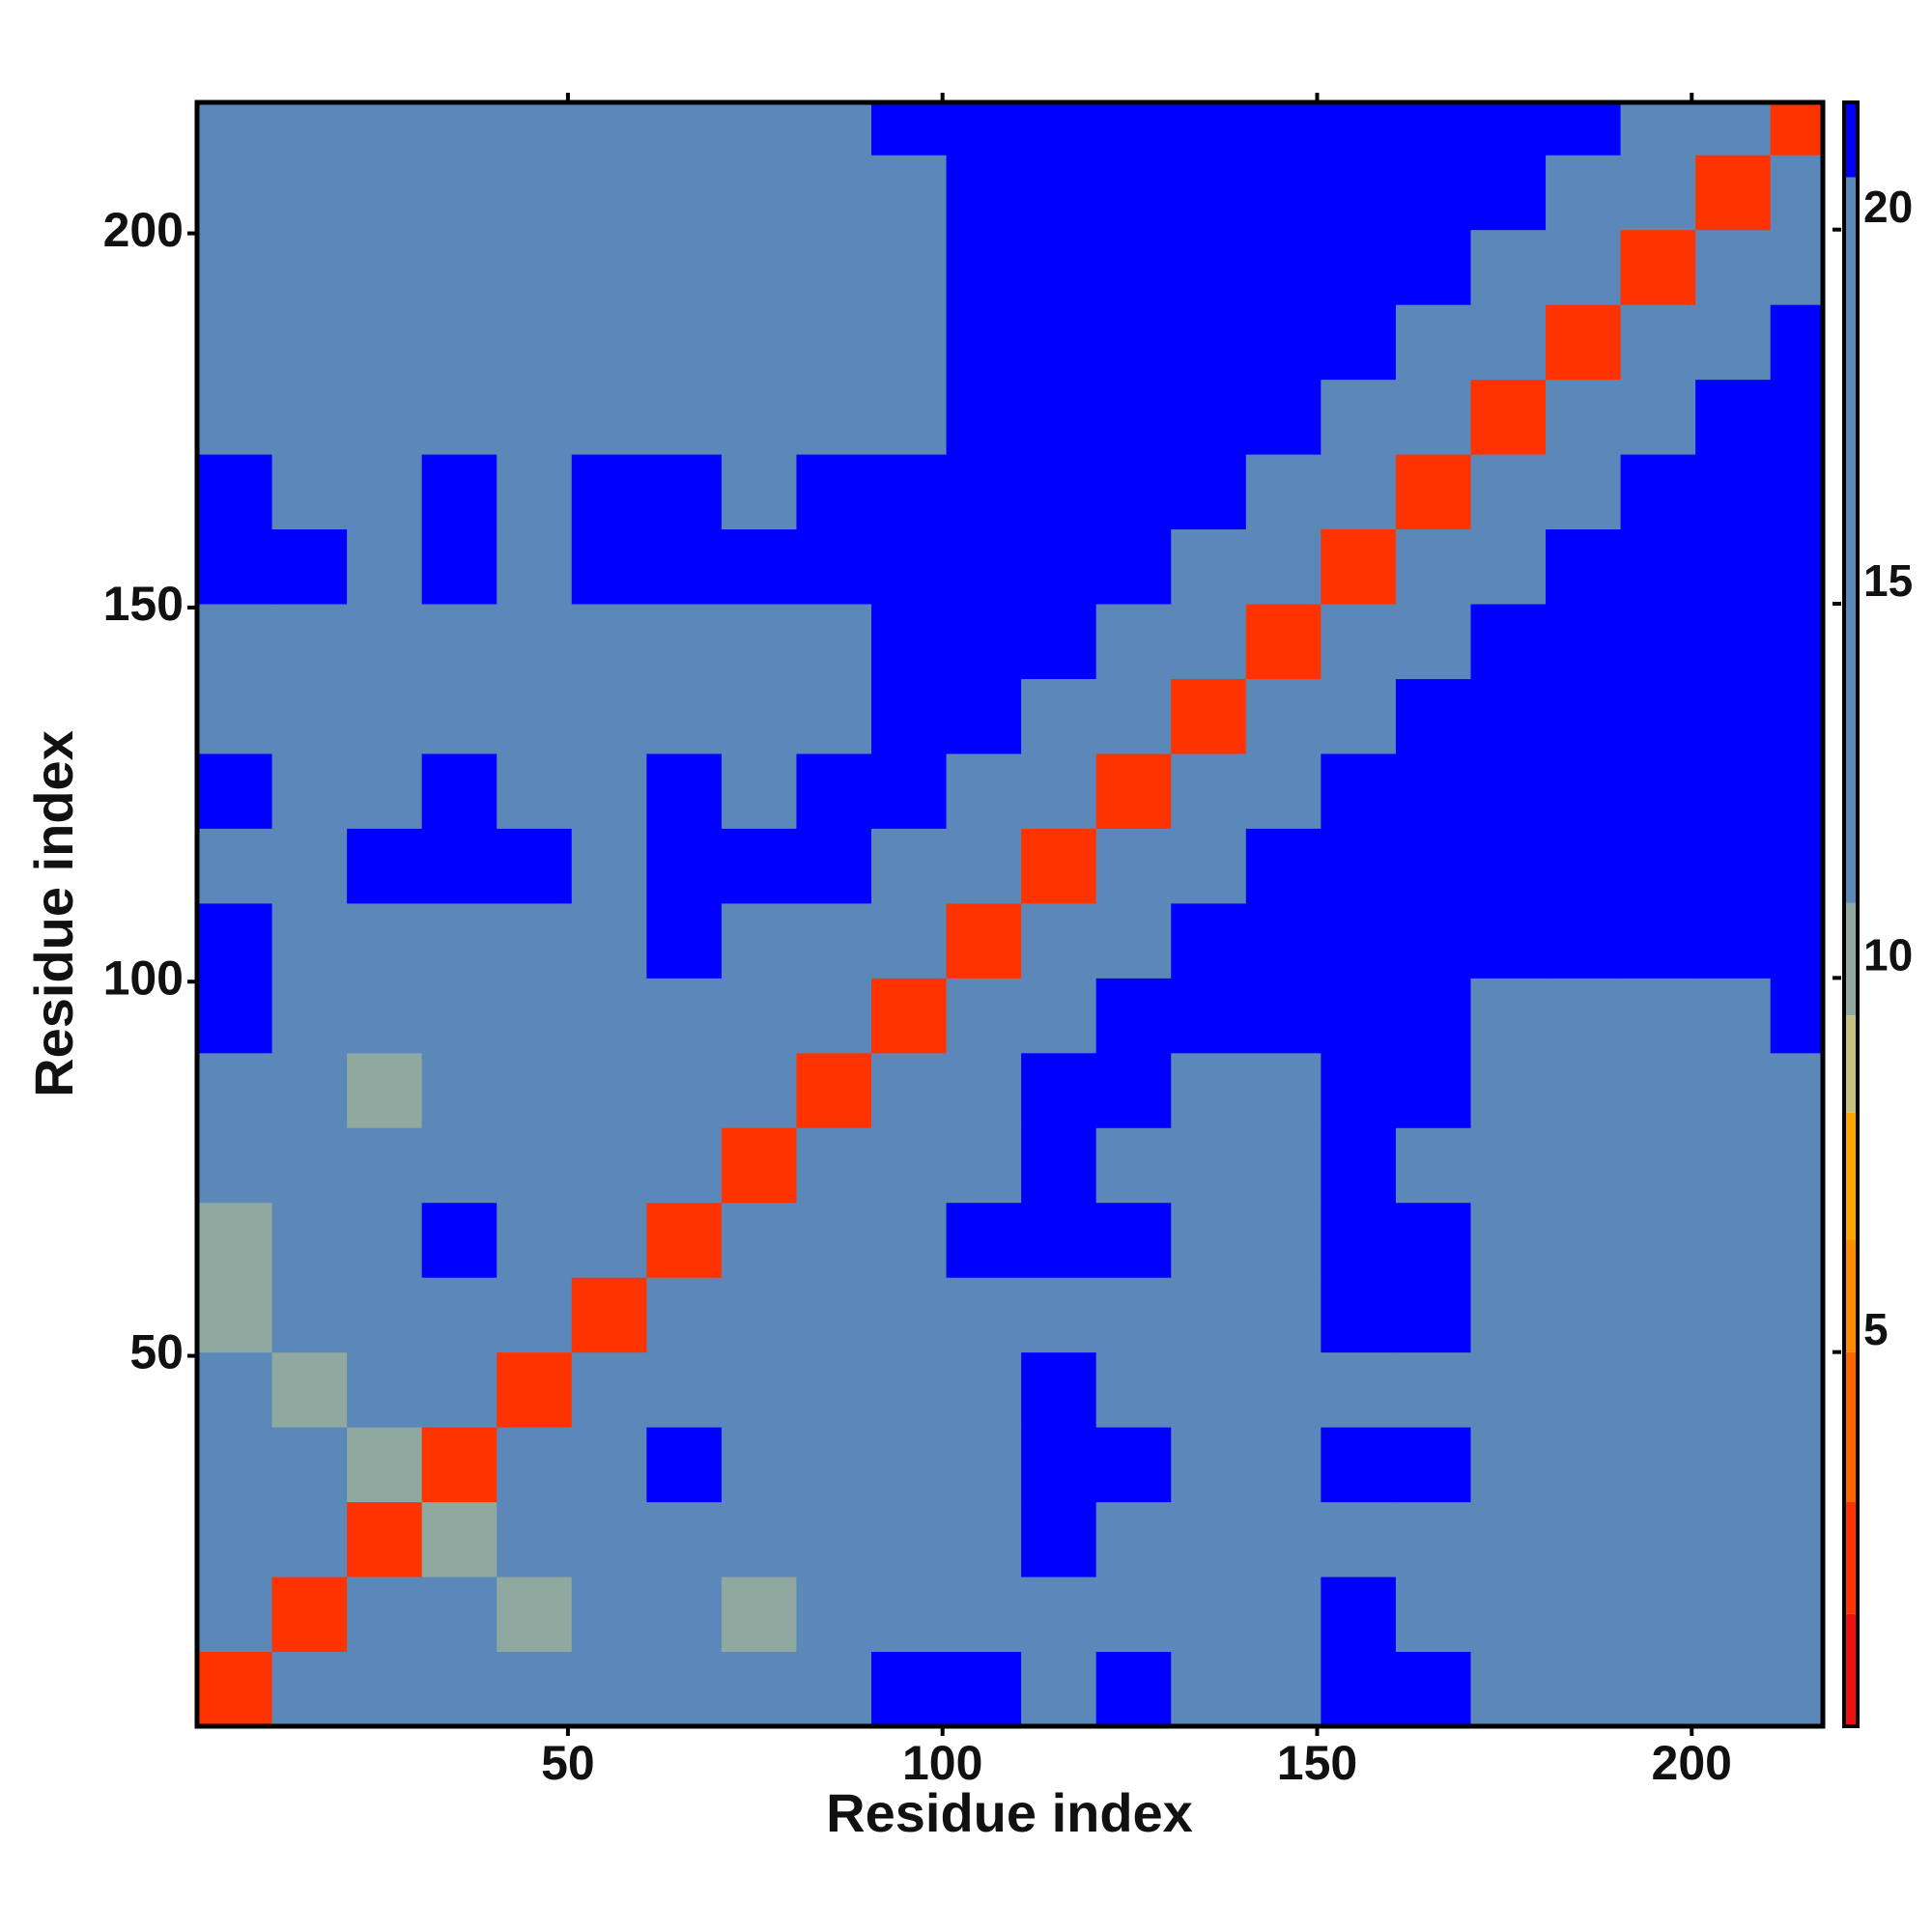 This screenshot has width=1932, height=1932. I want to click on x-tick-label: 100, so click(942, 1763).